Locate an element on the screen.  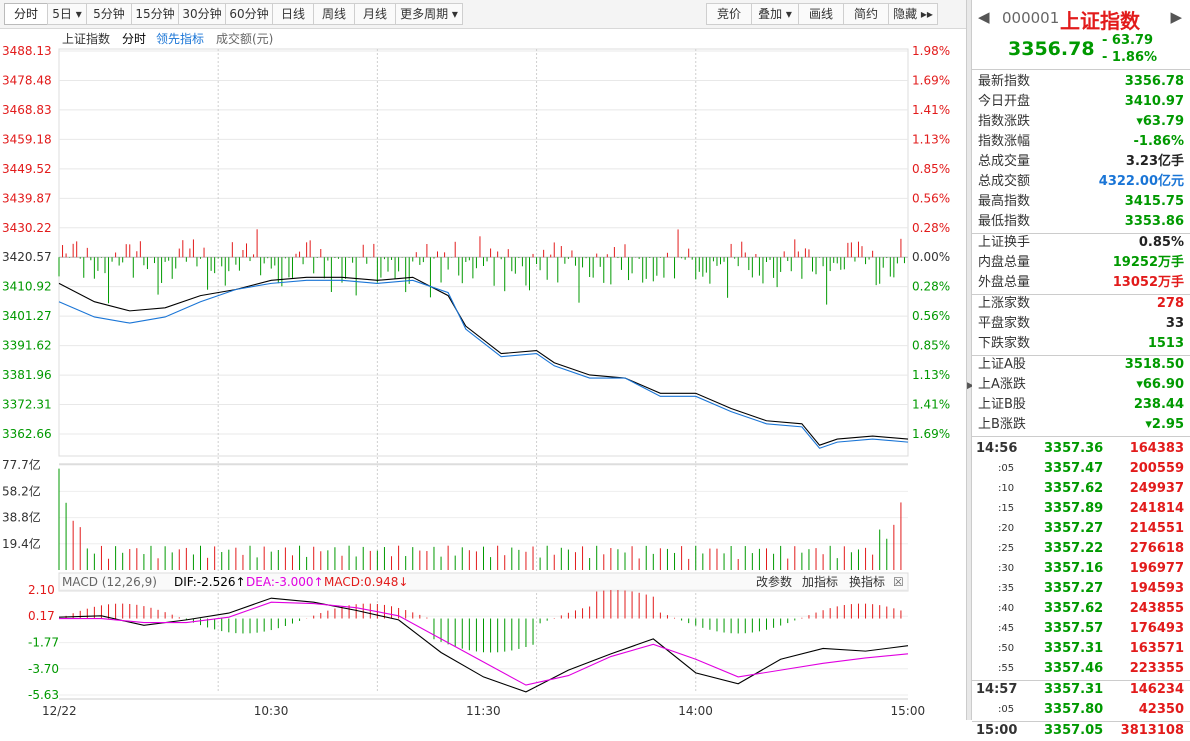
legend-item: 上证指数 is located at coordinates (86, 38).